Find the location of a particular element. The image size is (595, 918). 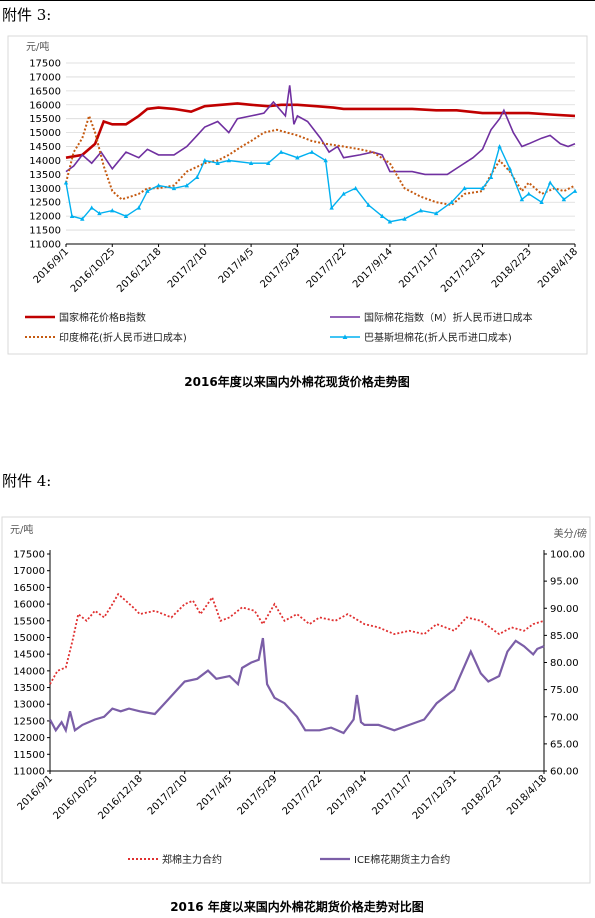

left-y-tick-label: 14000 is located at coordinates (29, 671).